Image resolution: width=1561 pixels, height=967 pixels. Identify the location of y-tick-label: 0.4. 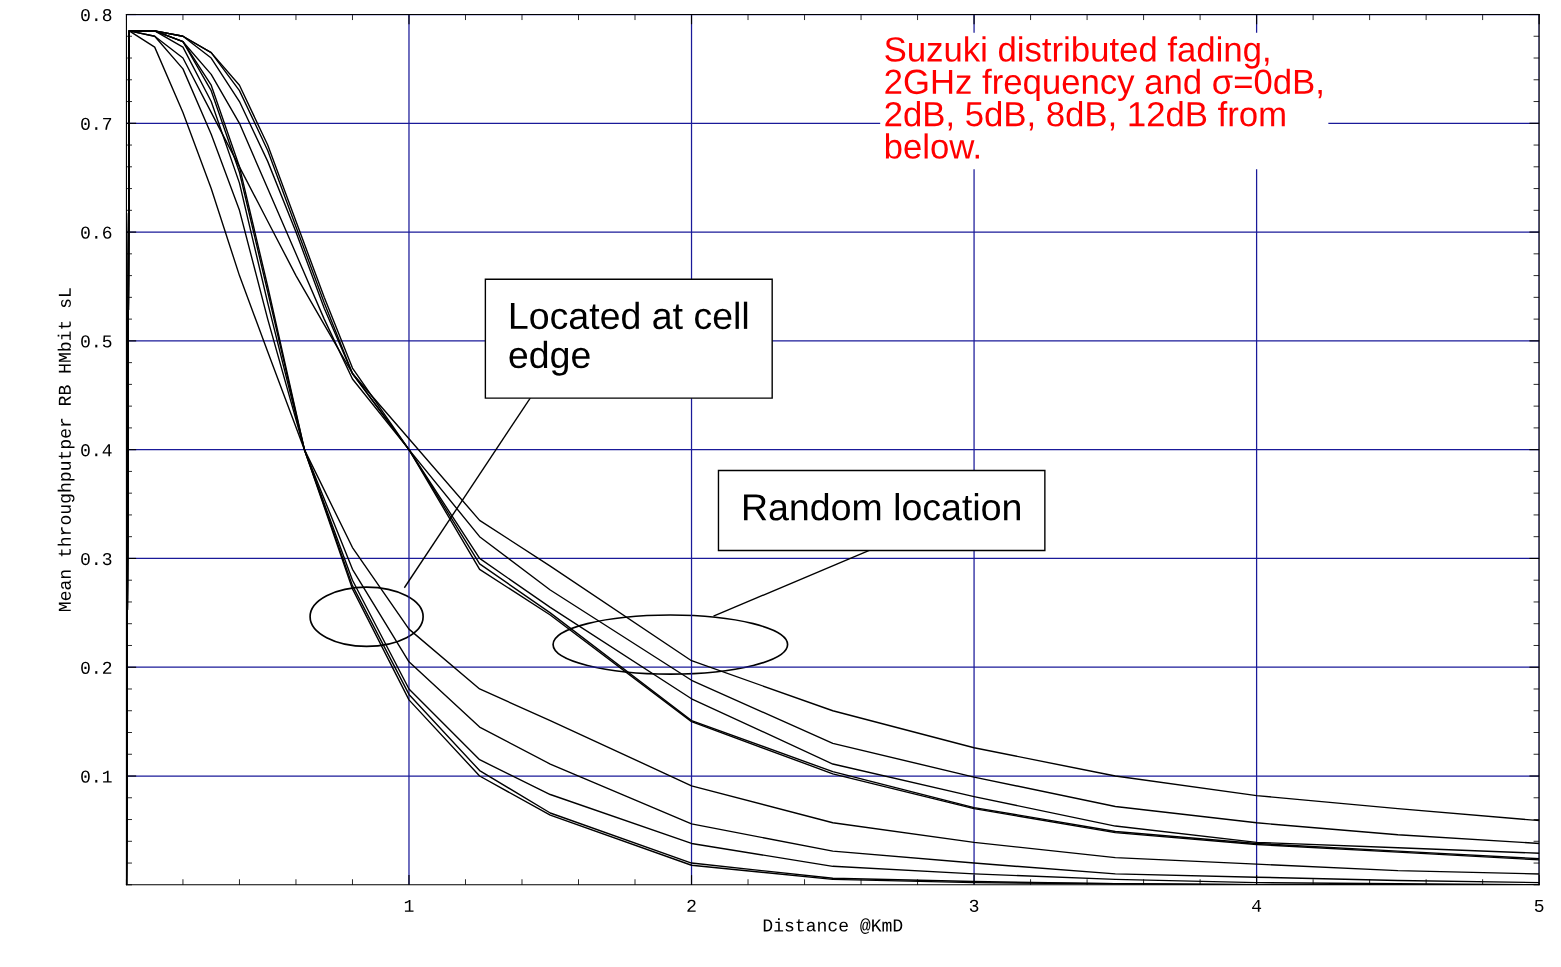
(96, 450).